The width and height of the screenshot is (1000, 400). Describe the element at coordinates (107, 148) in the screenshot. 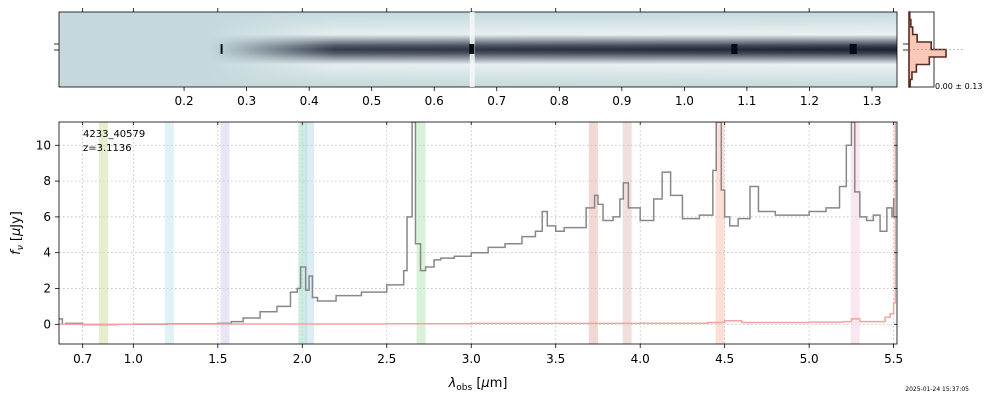

I see `redshift-label: z=3.1136` at that location.